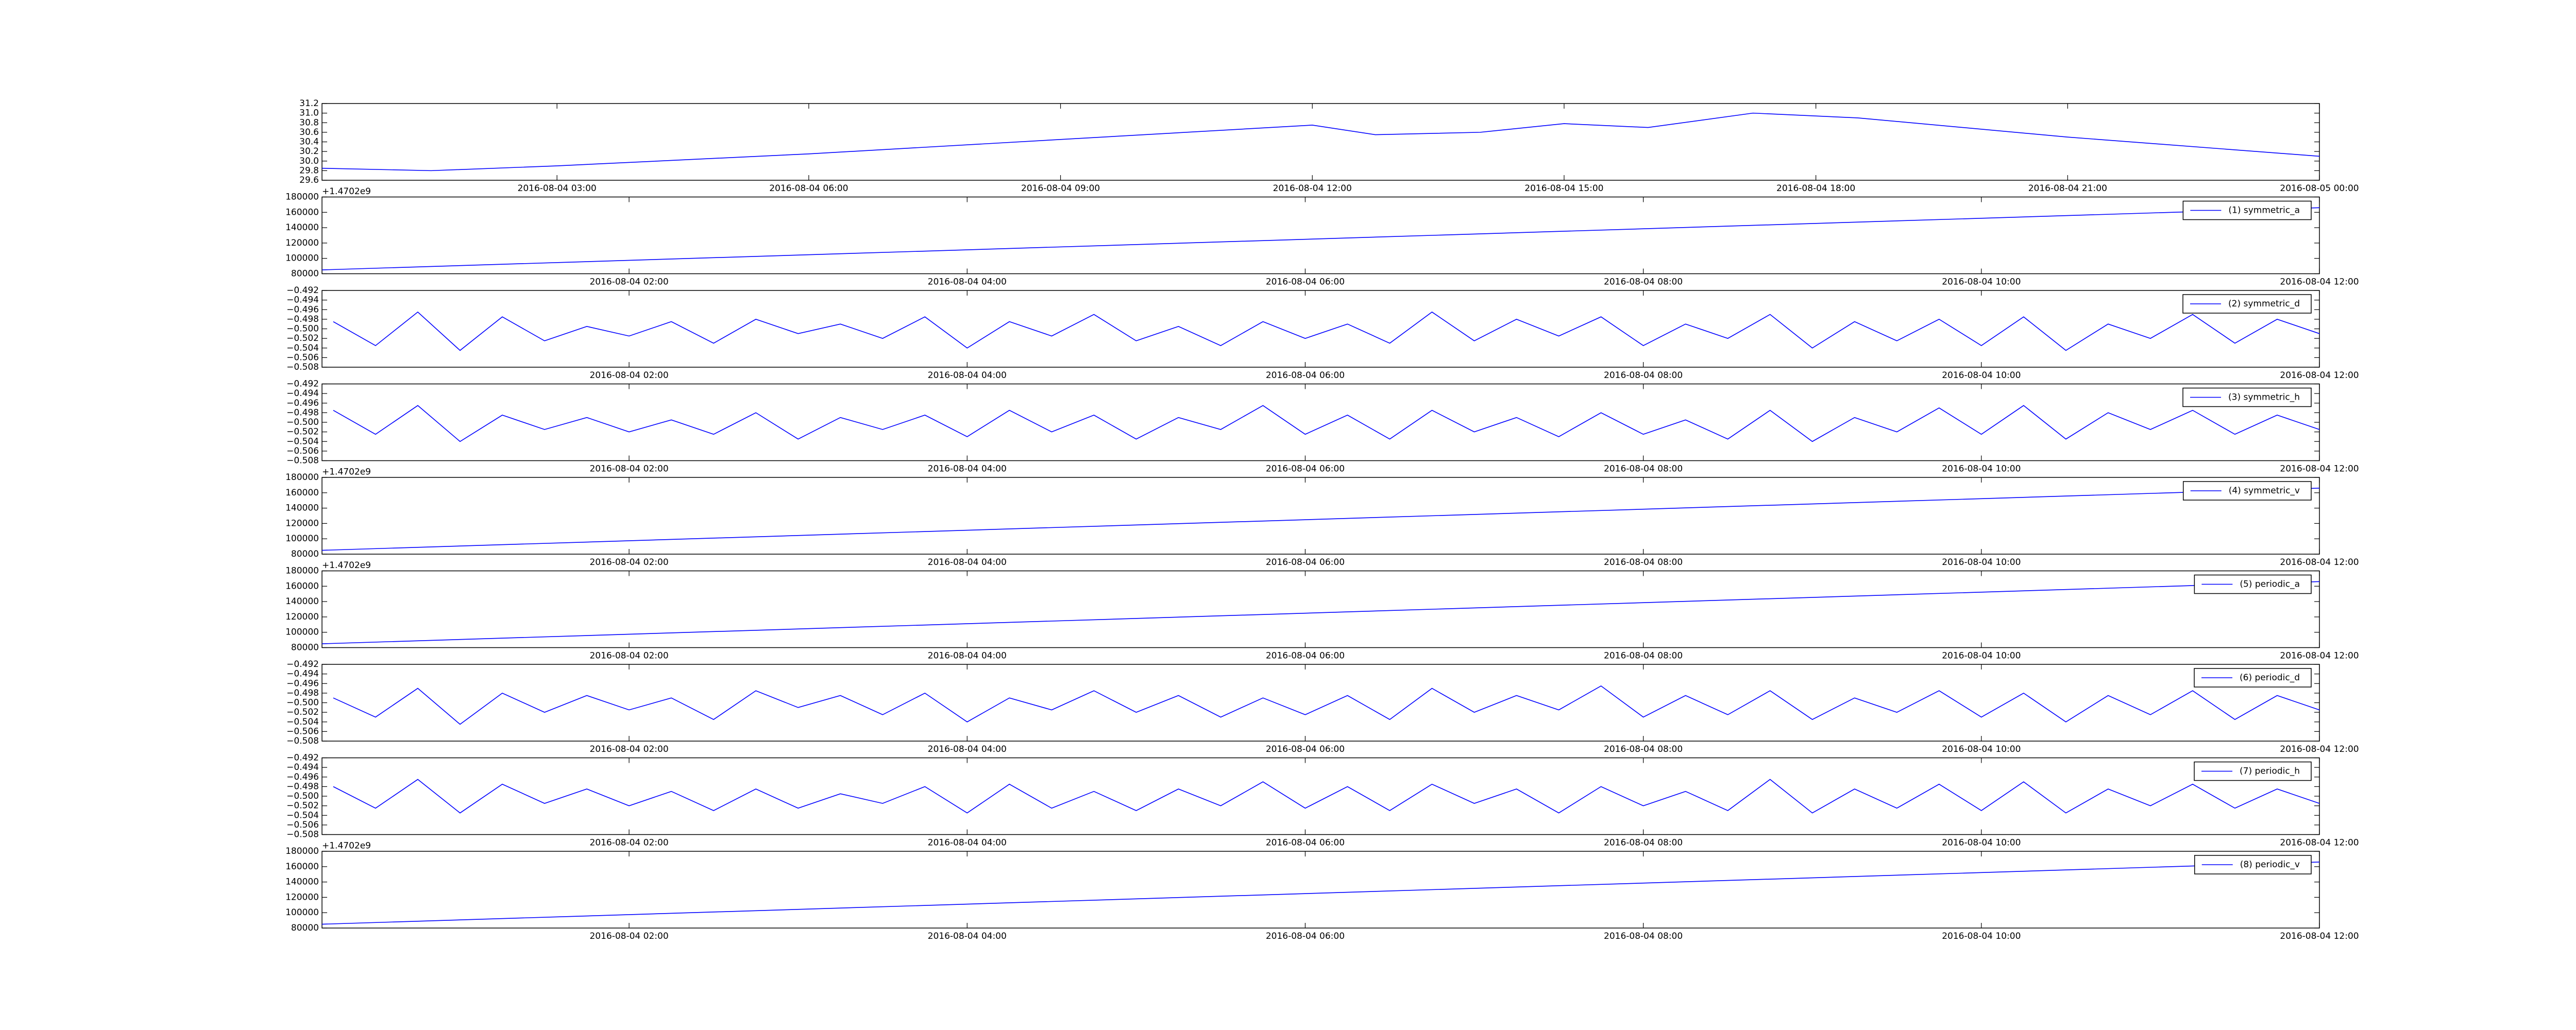  Describe the element at coordinates (2264, 491) in the screenshot. I see `legend-label: (4) symmetric_v` at that location.